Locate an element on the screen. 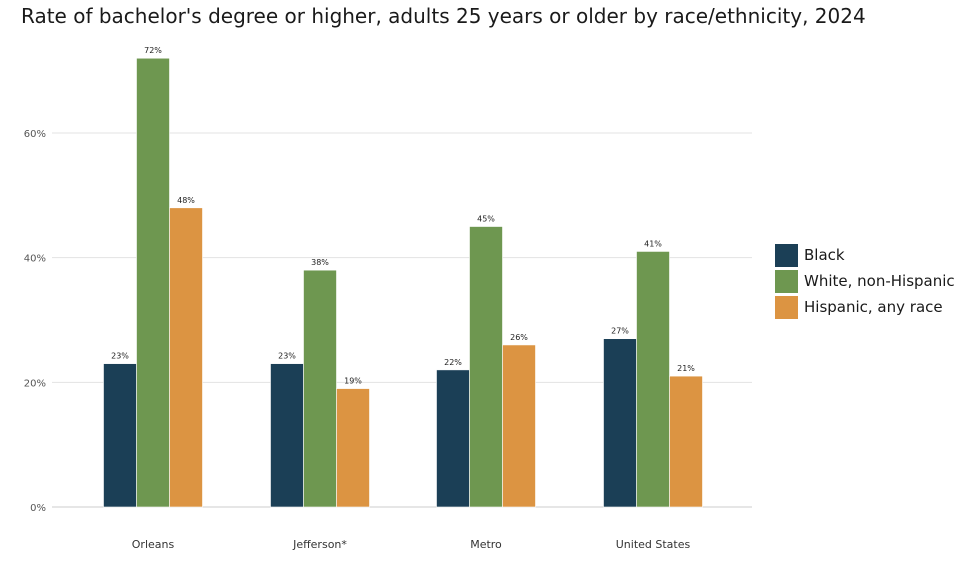 Image resolution: width=960 pixels, height=576 pixels. data-label-metro-hispanic-any-race: 26% is located at coordinates (519, 337).